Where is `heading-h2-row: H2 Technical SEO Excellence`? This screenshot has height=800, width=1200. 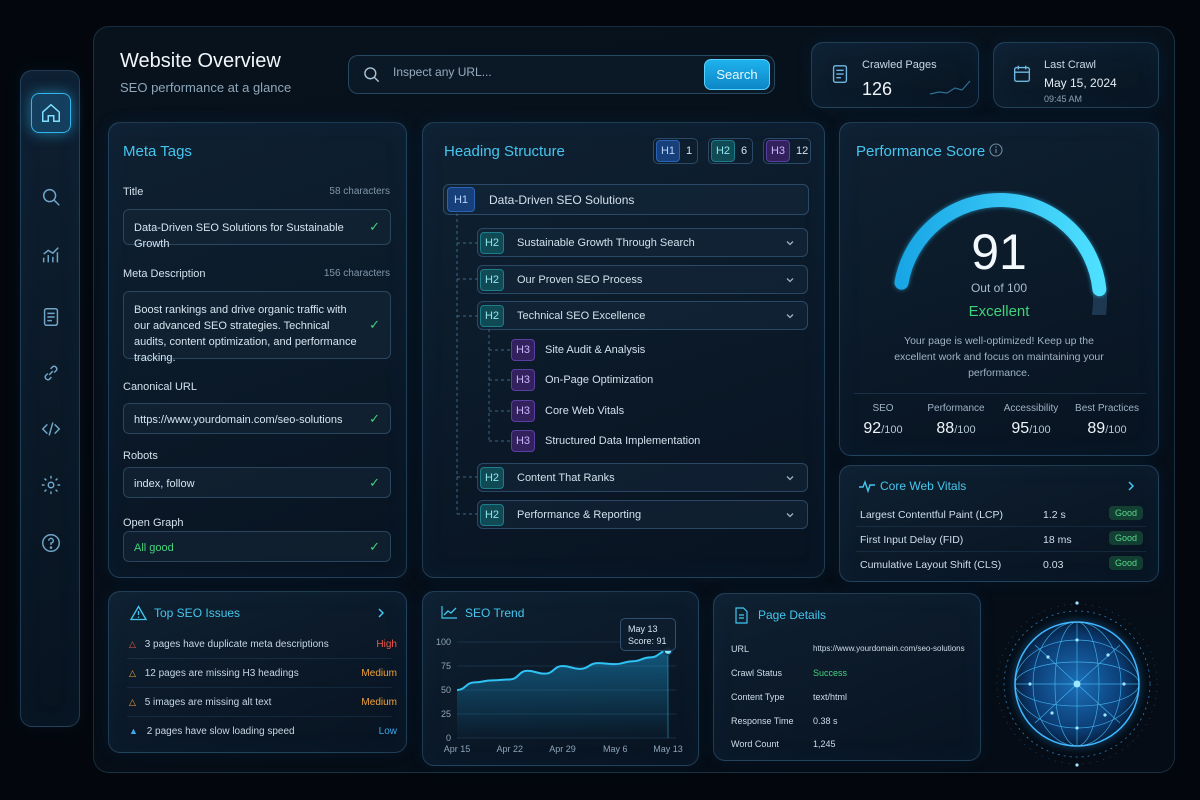
heading-h2-row: H2 Technical SEO Excellence is located at coordinates (642, 315).